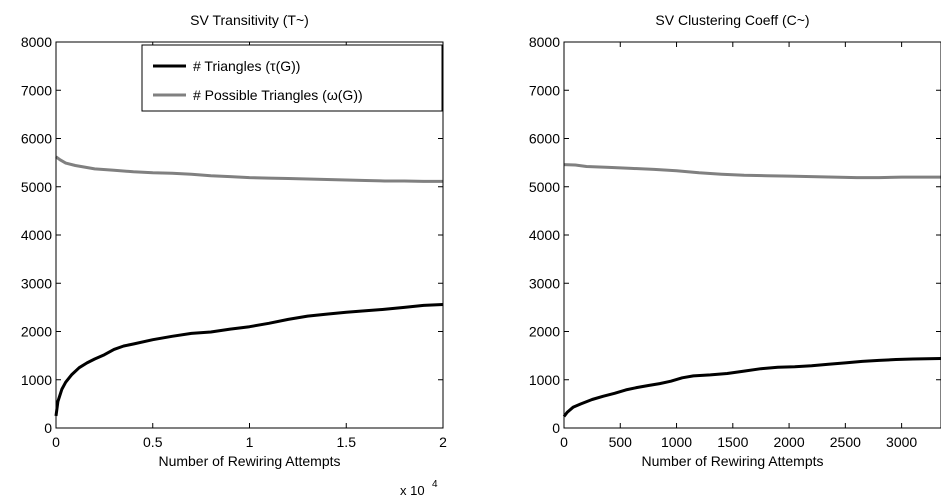 The height and width of the screenshot is (498, 941). What do you see at coordinates (621, 442) in the screenshot?
I see `x-tick-label: 500` at bounding box center [621, 442].